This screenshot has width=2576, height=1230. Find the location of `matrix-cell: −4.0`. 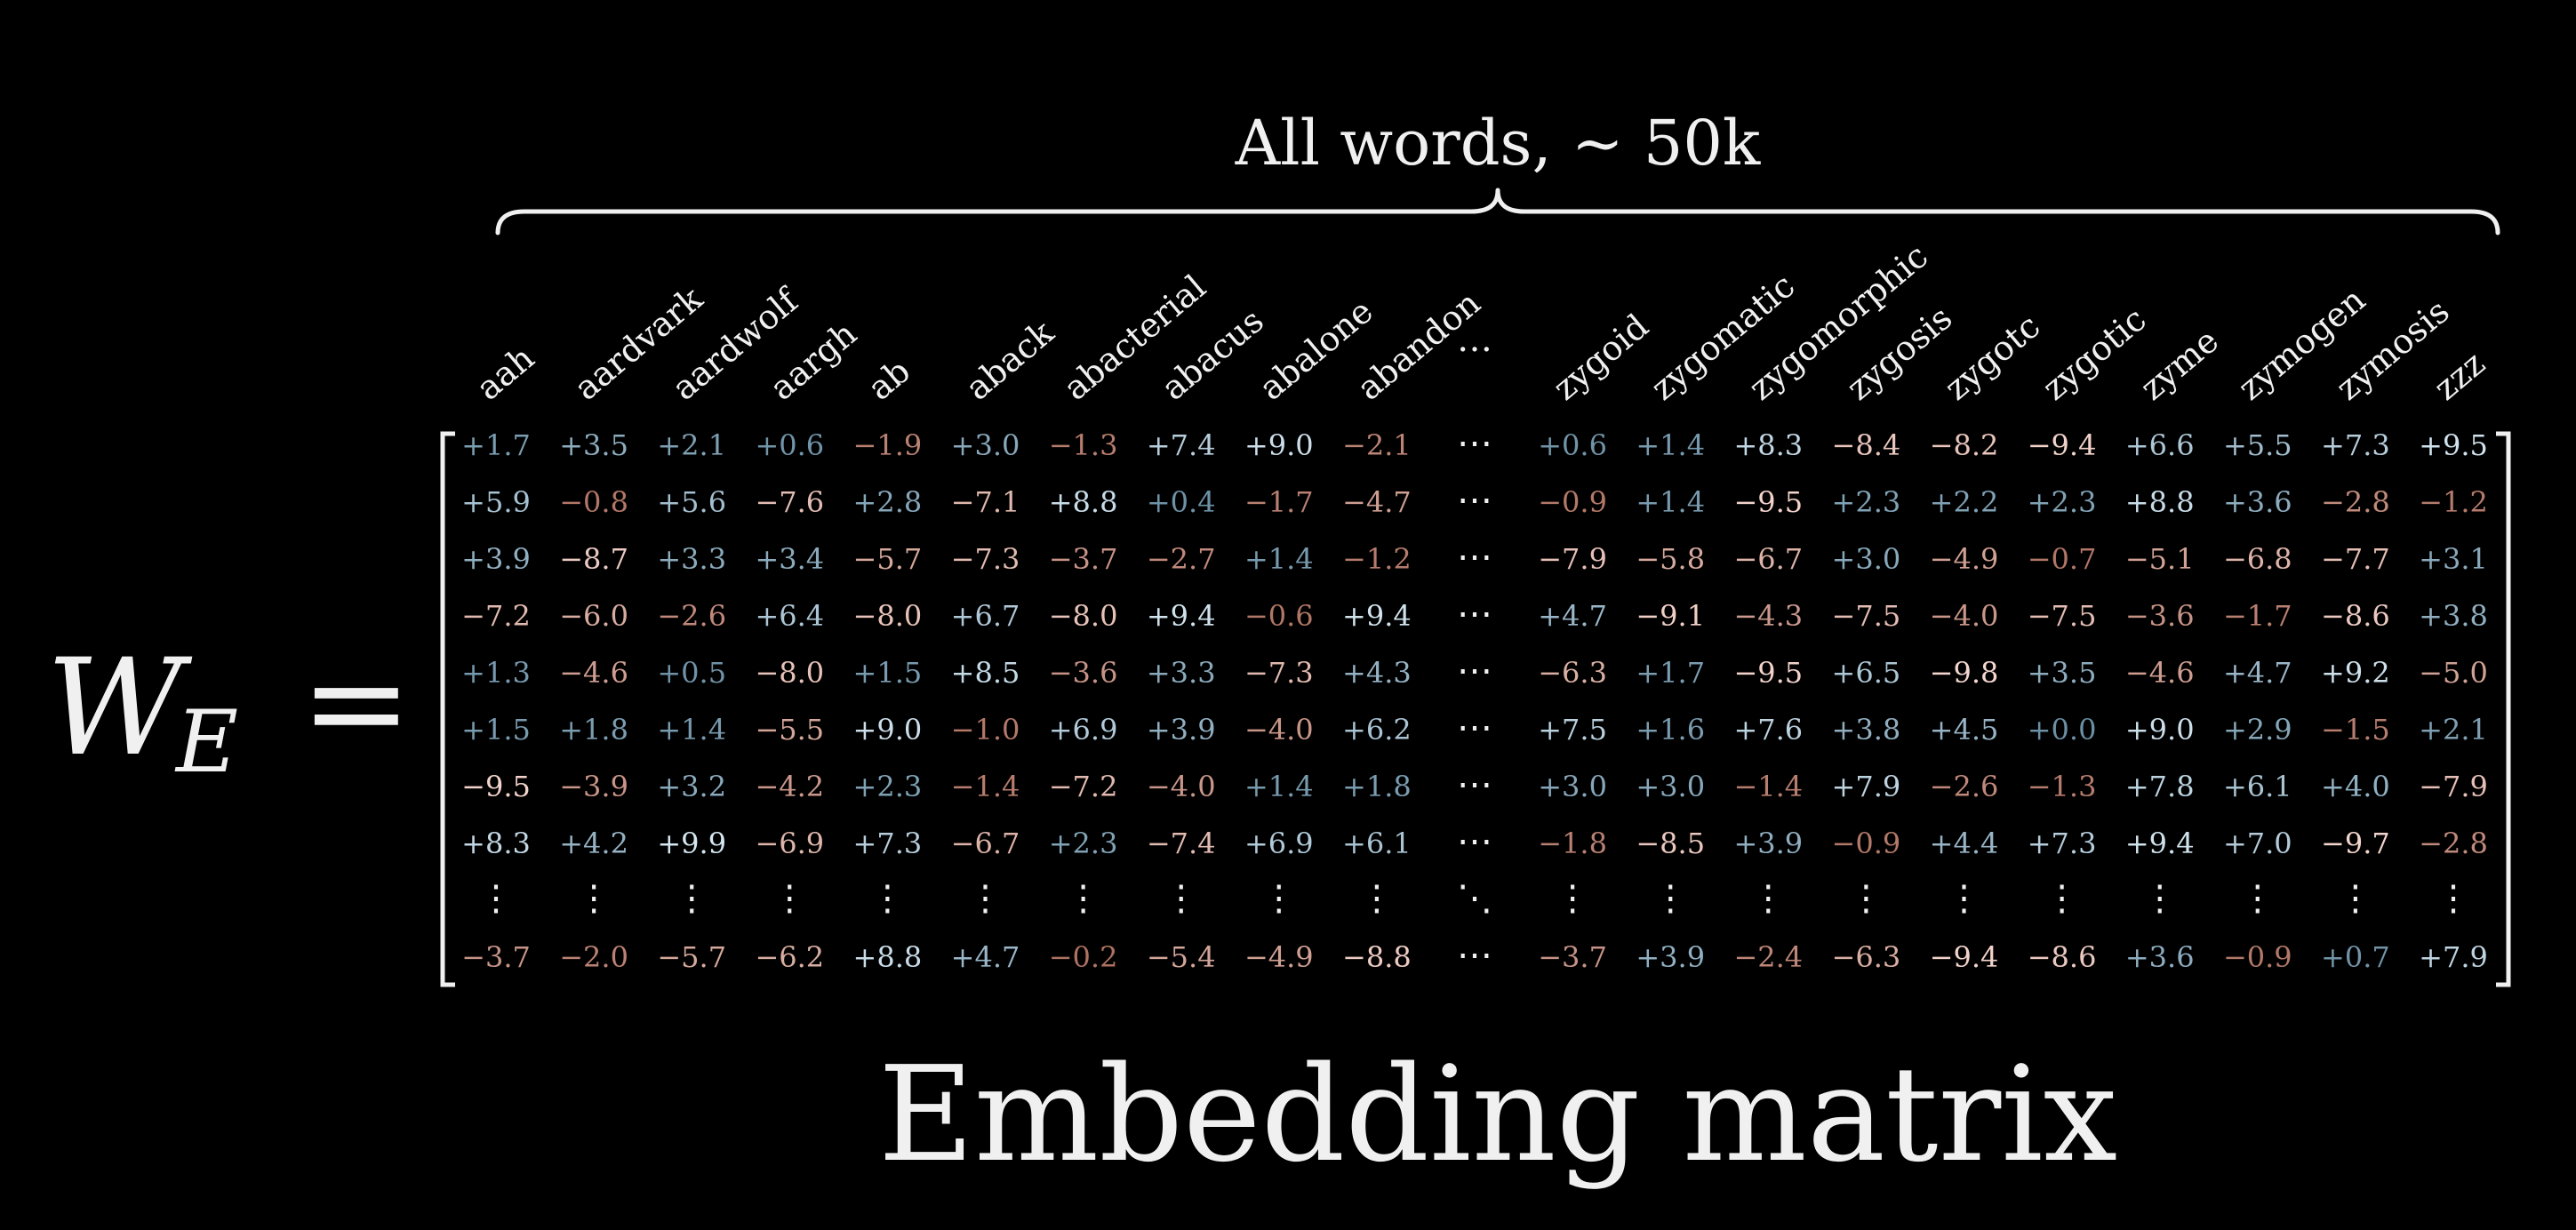

matrix-cell: −4.0 is located at coordinates (1181, 787).